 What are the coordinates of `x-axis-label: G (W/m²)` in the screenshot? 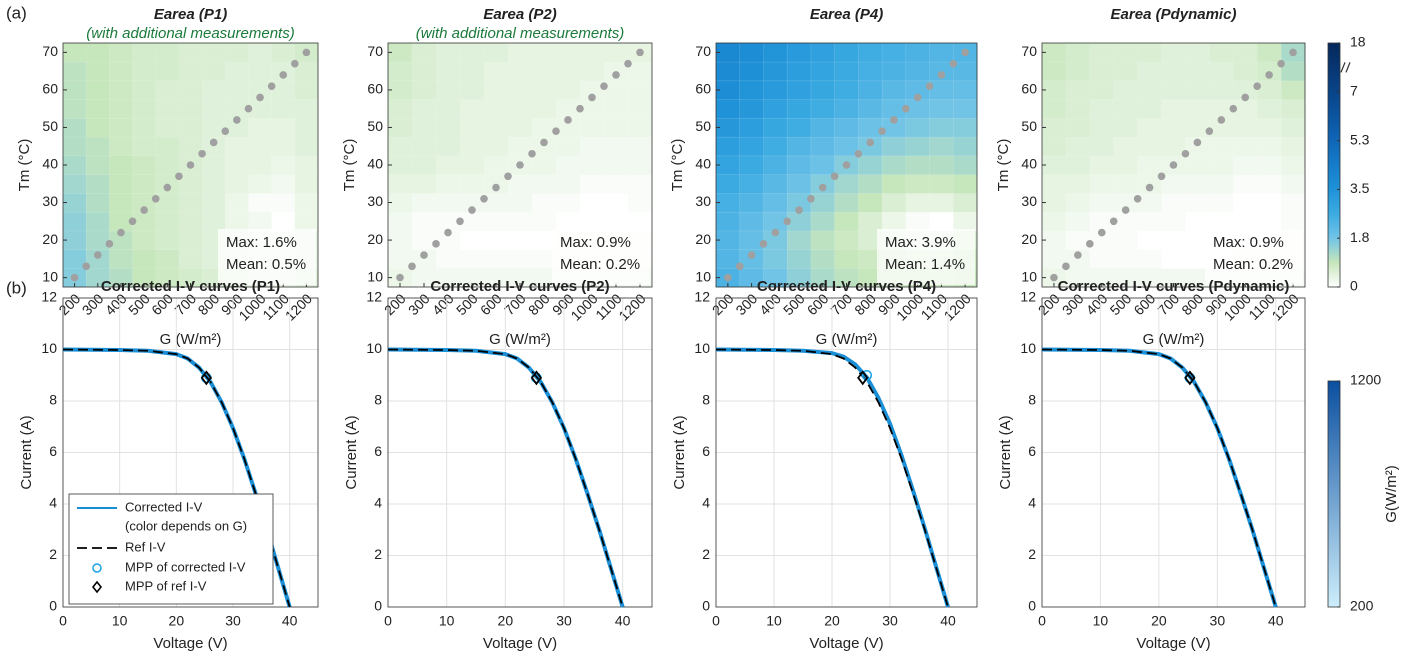 It's located at (191, 339).